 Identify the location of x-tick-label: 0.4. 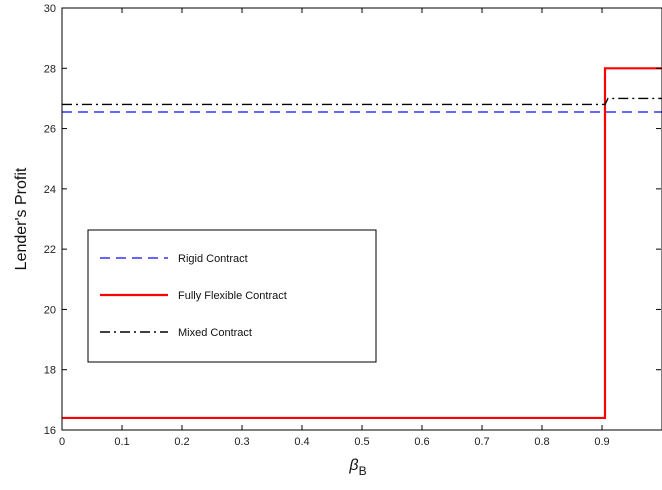
(301, 442).